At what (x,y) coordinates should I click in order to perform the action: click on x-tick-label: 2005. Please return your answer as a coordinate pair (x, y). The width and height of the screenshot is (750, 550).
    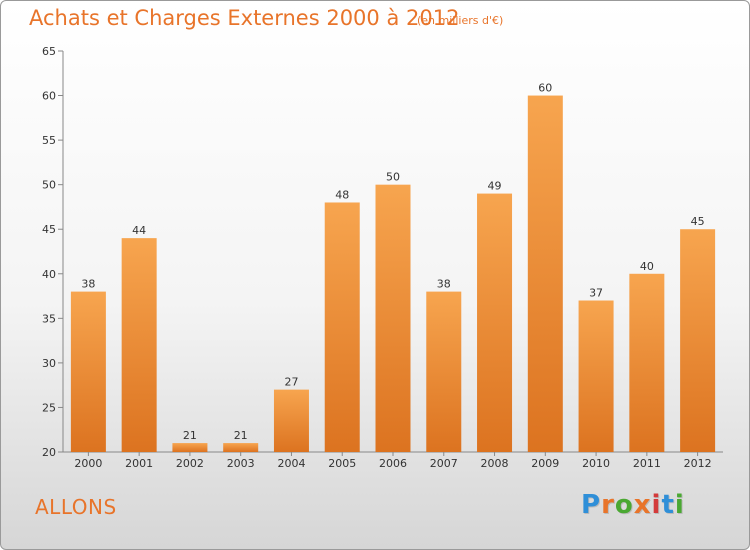
    Looking at the image, I should click on (342, 463).